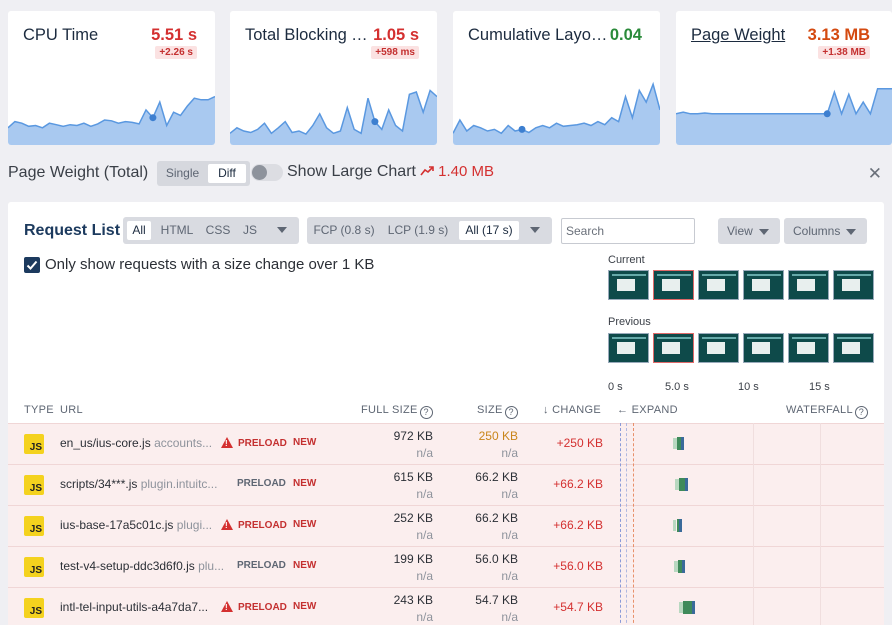 Image resolution: width=892 pixels, height=625 pixels. Describe the element at coordinates (61, 35) in the screenshot. I see `card-title: CPU Time` at that location.